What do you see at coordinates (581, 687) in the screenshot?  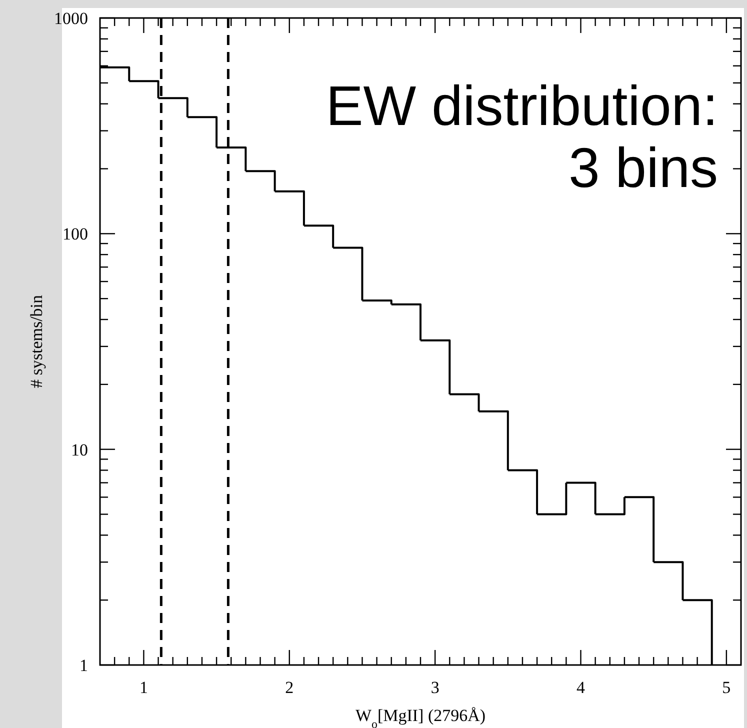 I see `x-tick-label: 4` at bounding box center [581, 687].